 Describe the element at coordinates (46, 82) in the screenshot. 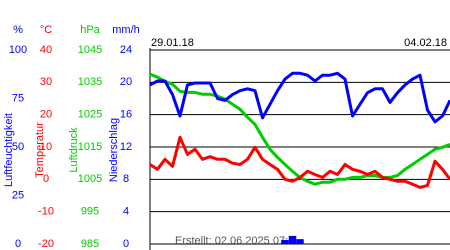

I see `y-tick-label: 30` at that location.